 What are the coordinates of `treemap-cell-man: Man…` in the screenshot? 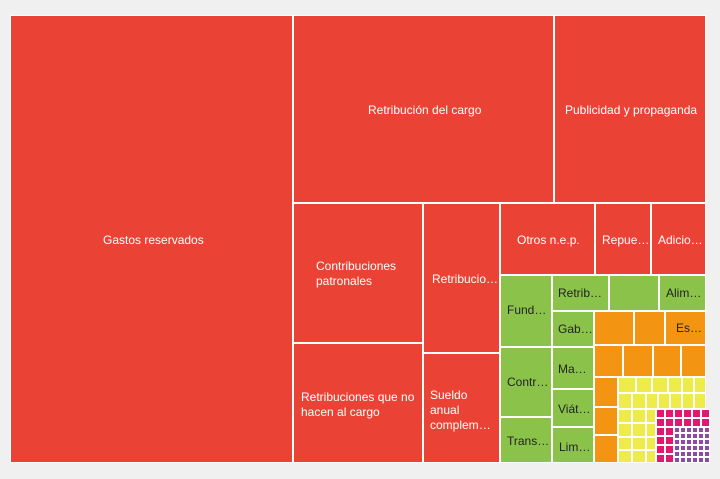 It's located at (573, 368).